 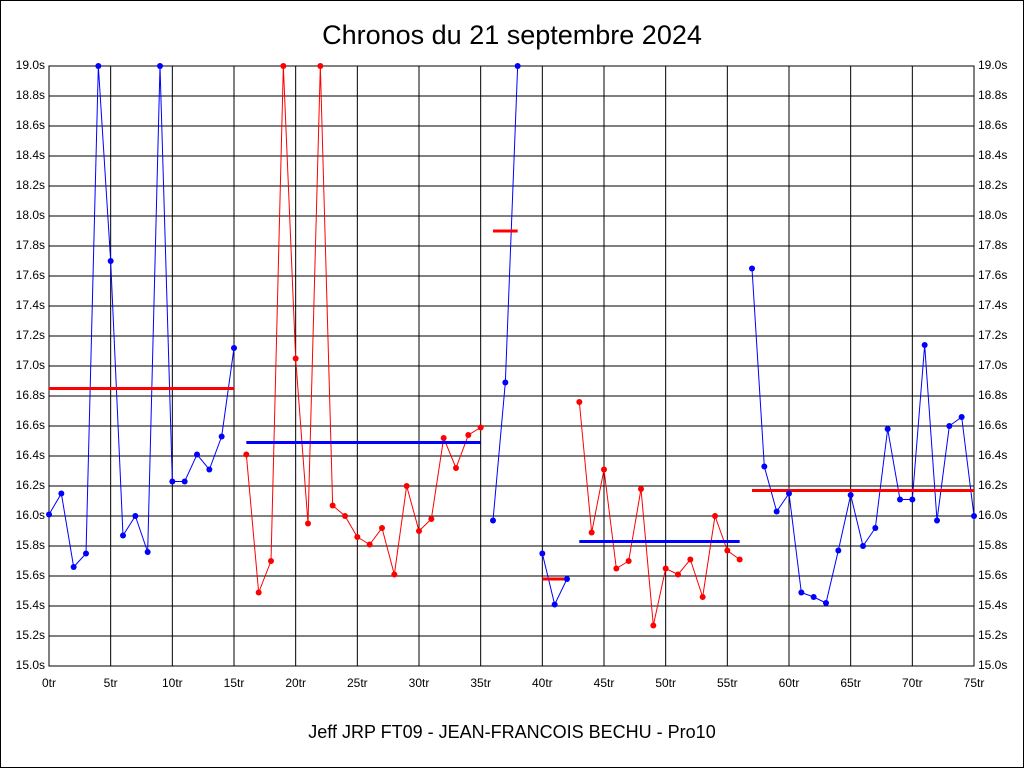 What do you see at coordinates (992, 515) in the screenshot?
I see `y2-tick-label: 16.0s` at bounding box center [992, 515].